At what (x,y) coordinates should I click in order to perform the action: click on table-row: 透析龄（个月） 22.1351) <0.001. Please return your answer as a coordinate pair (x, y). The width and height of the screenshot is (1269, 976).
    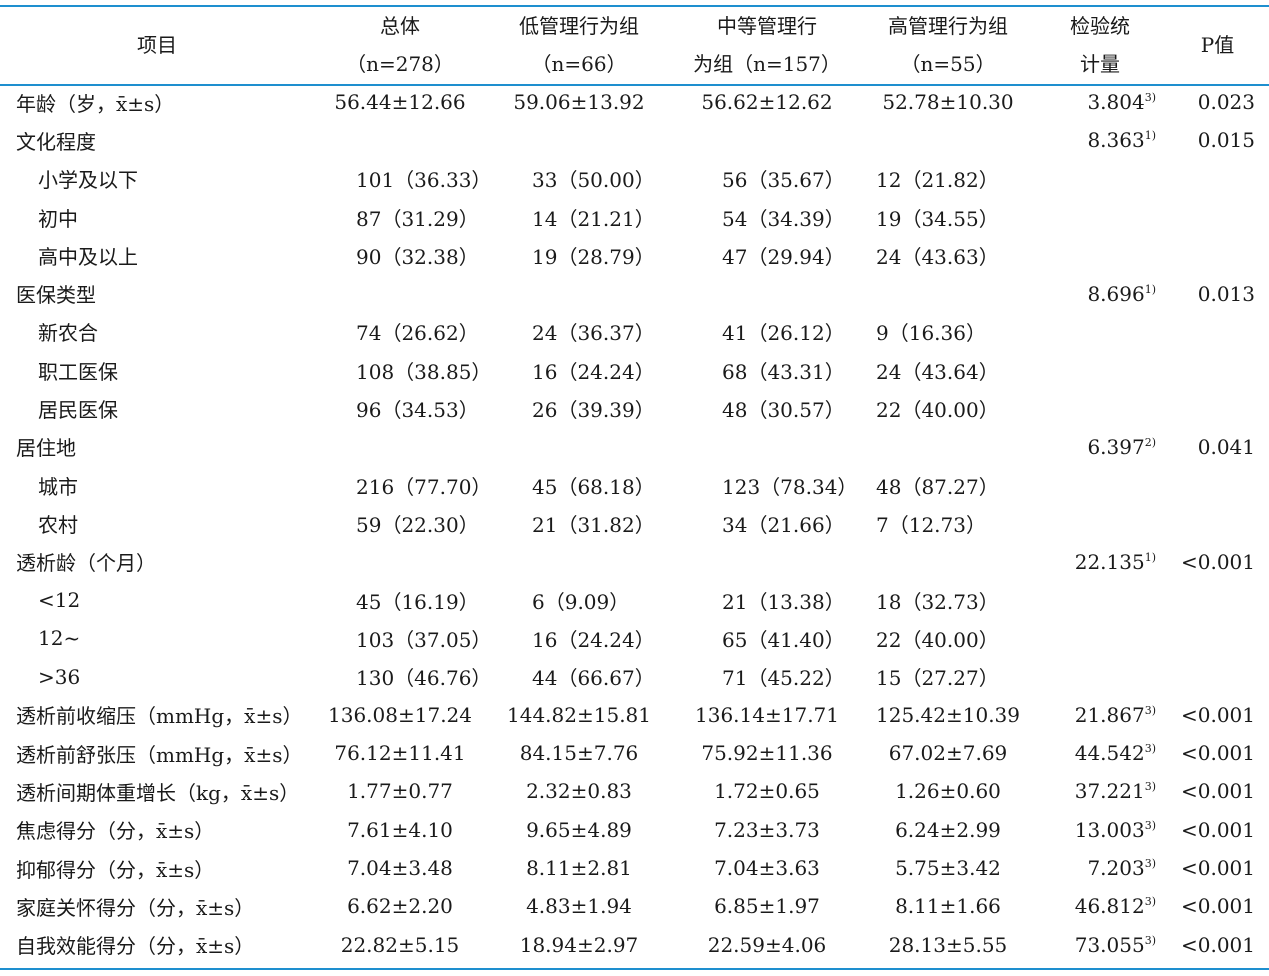
    Looking at the image, I should click on (634, 562).